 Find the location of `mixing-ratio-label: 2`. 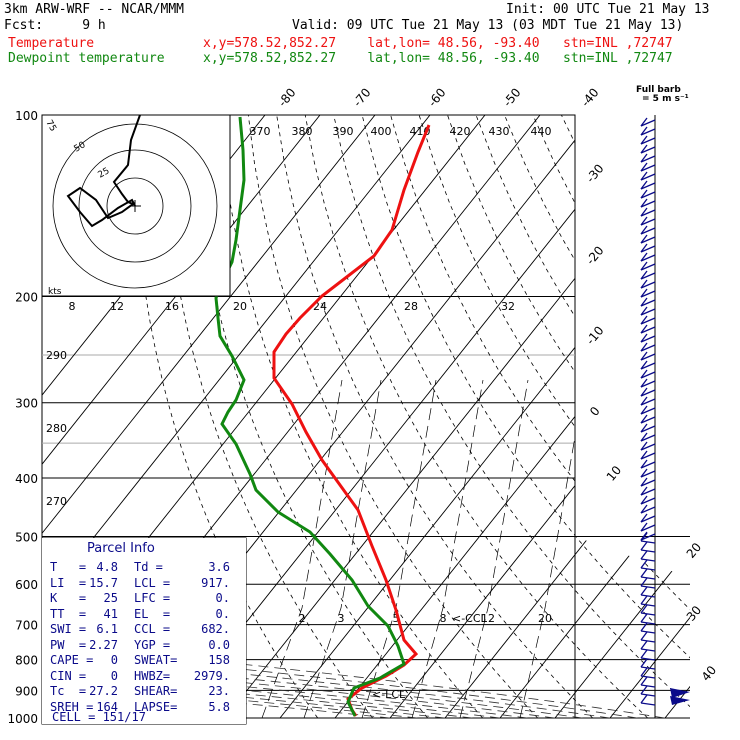

mixing-ratio-label: 2 is located at coordinates (302, 618).